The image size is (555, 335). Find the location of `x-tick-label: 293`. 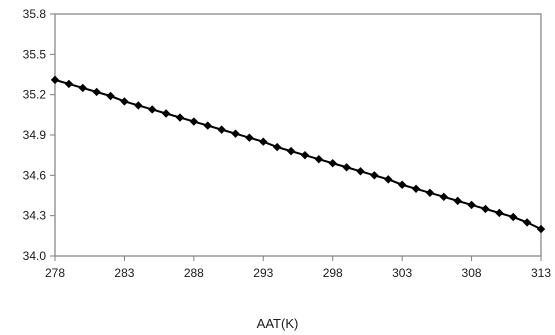

x-tick-label: 293 is located at coordinates (263, 273).